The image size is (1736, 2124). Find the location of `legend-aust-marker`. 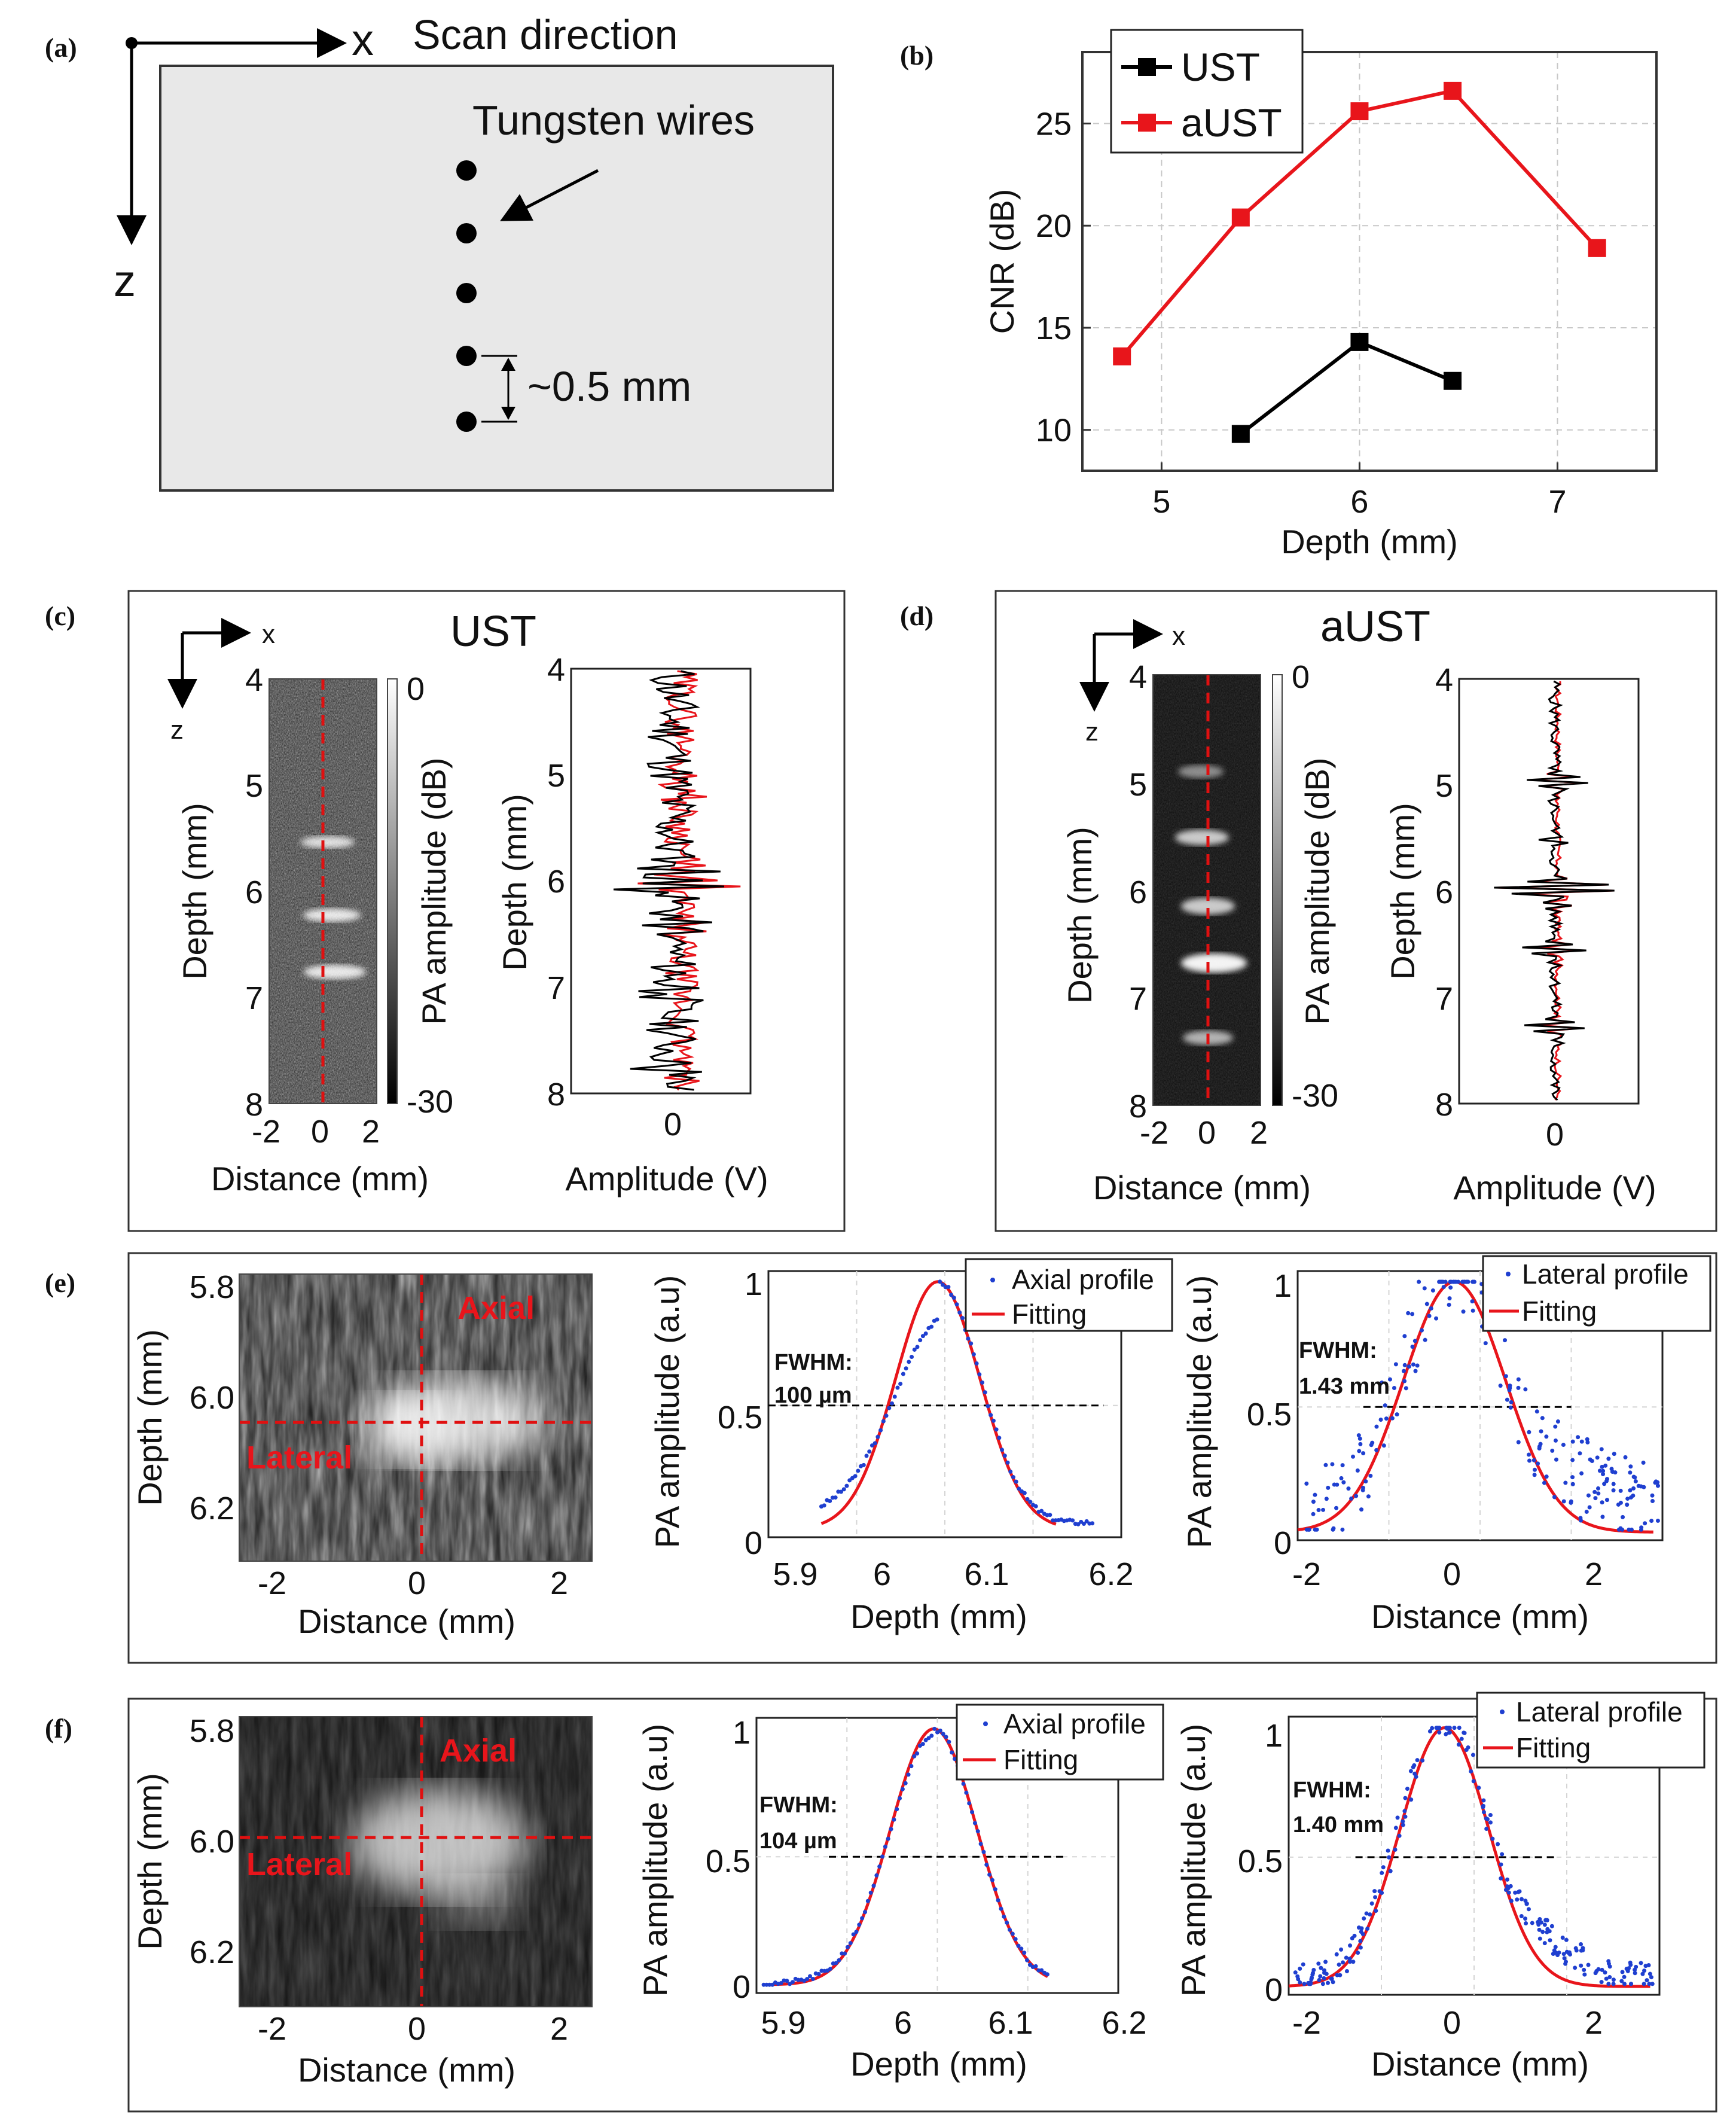

legend-aust-marker is located at coordinates (1147, 123).